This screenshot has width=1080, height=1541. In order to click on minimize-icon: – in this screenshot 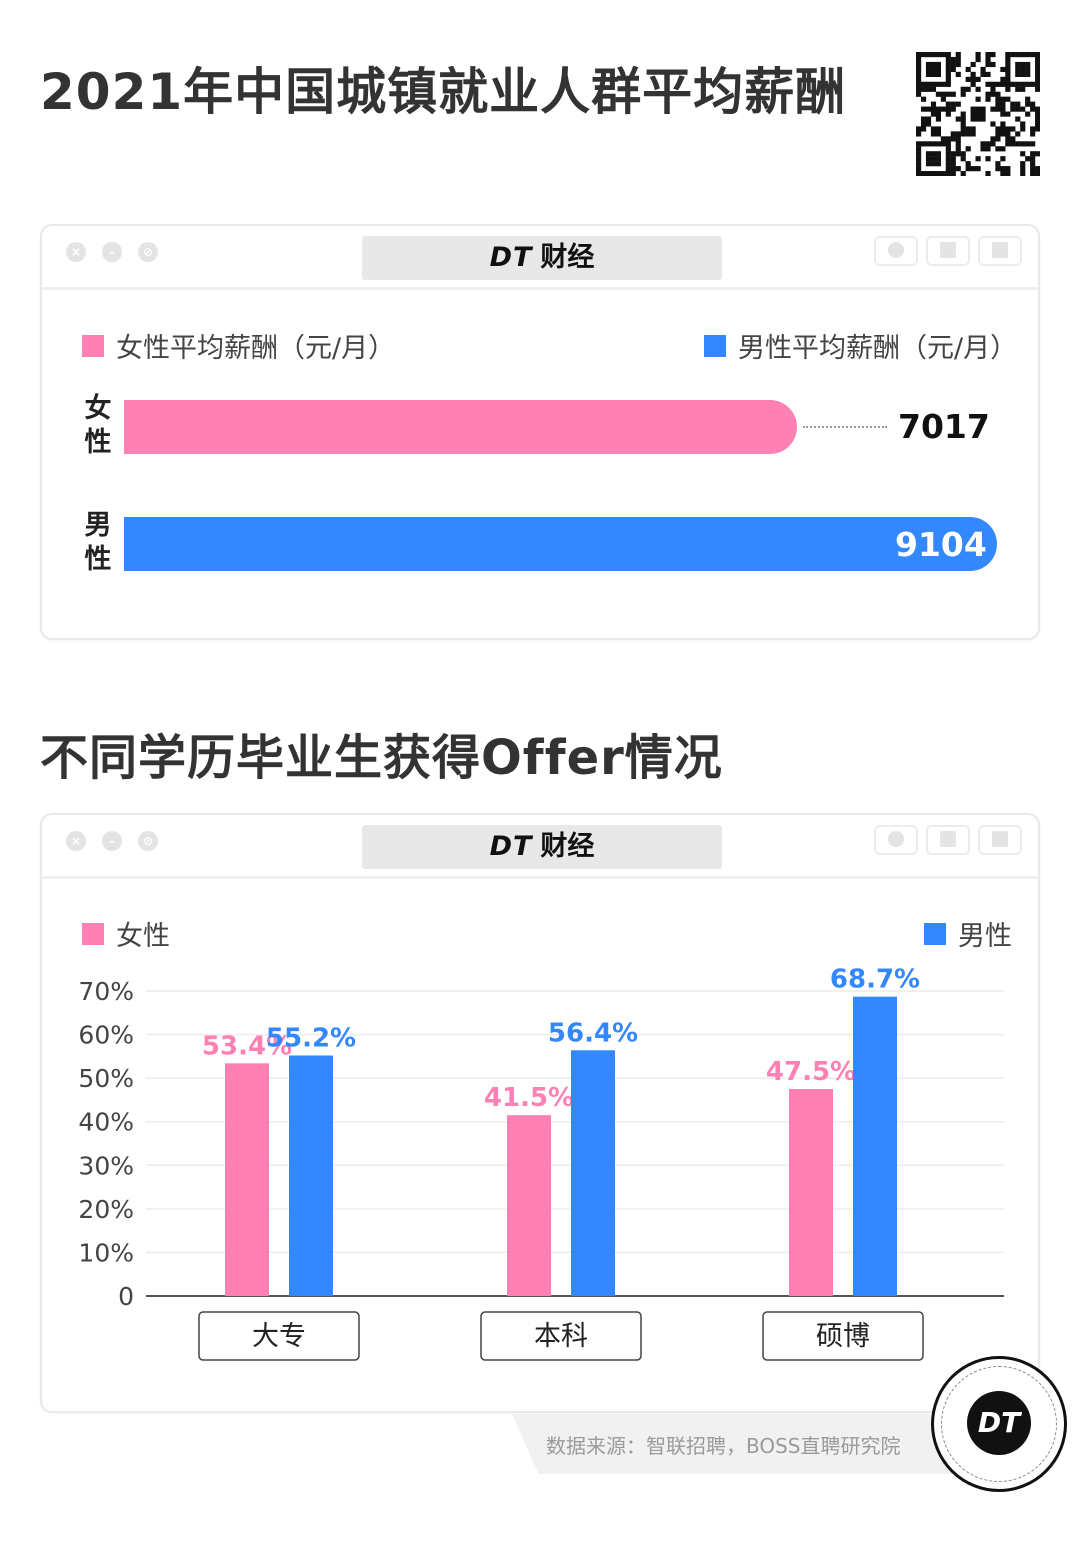, I will do `click(112, 841)`.